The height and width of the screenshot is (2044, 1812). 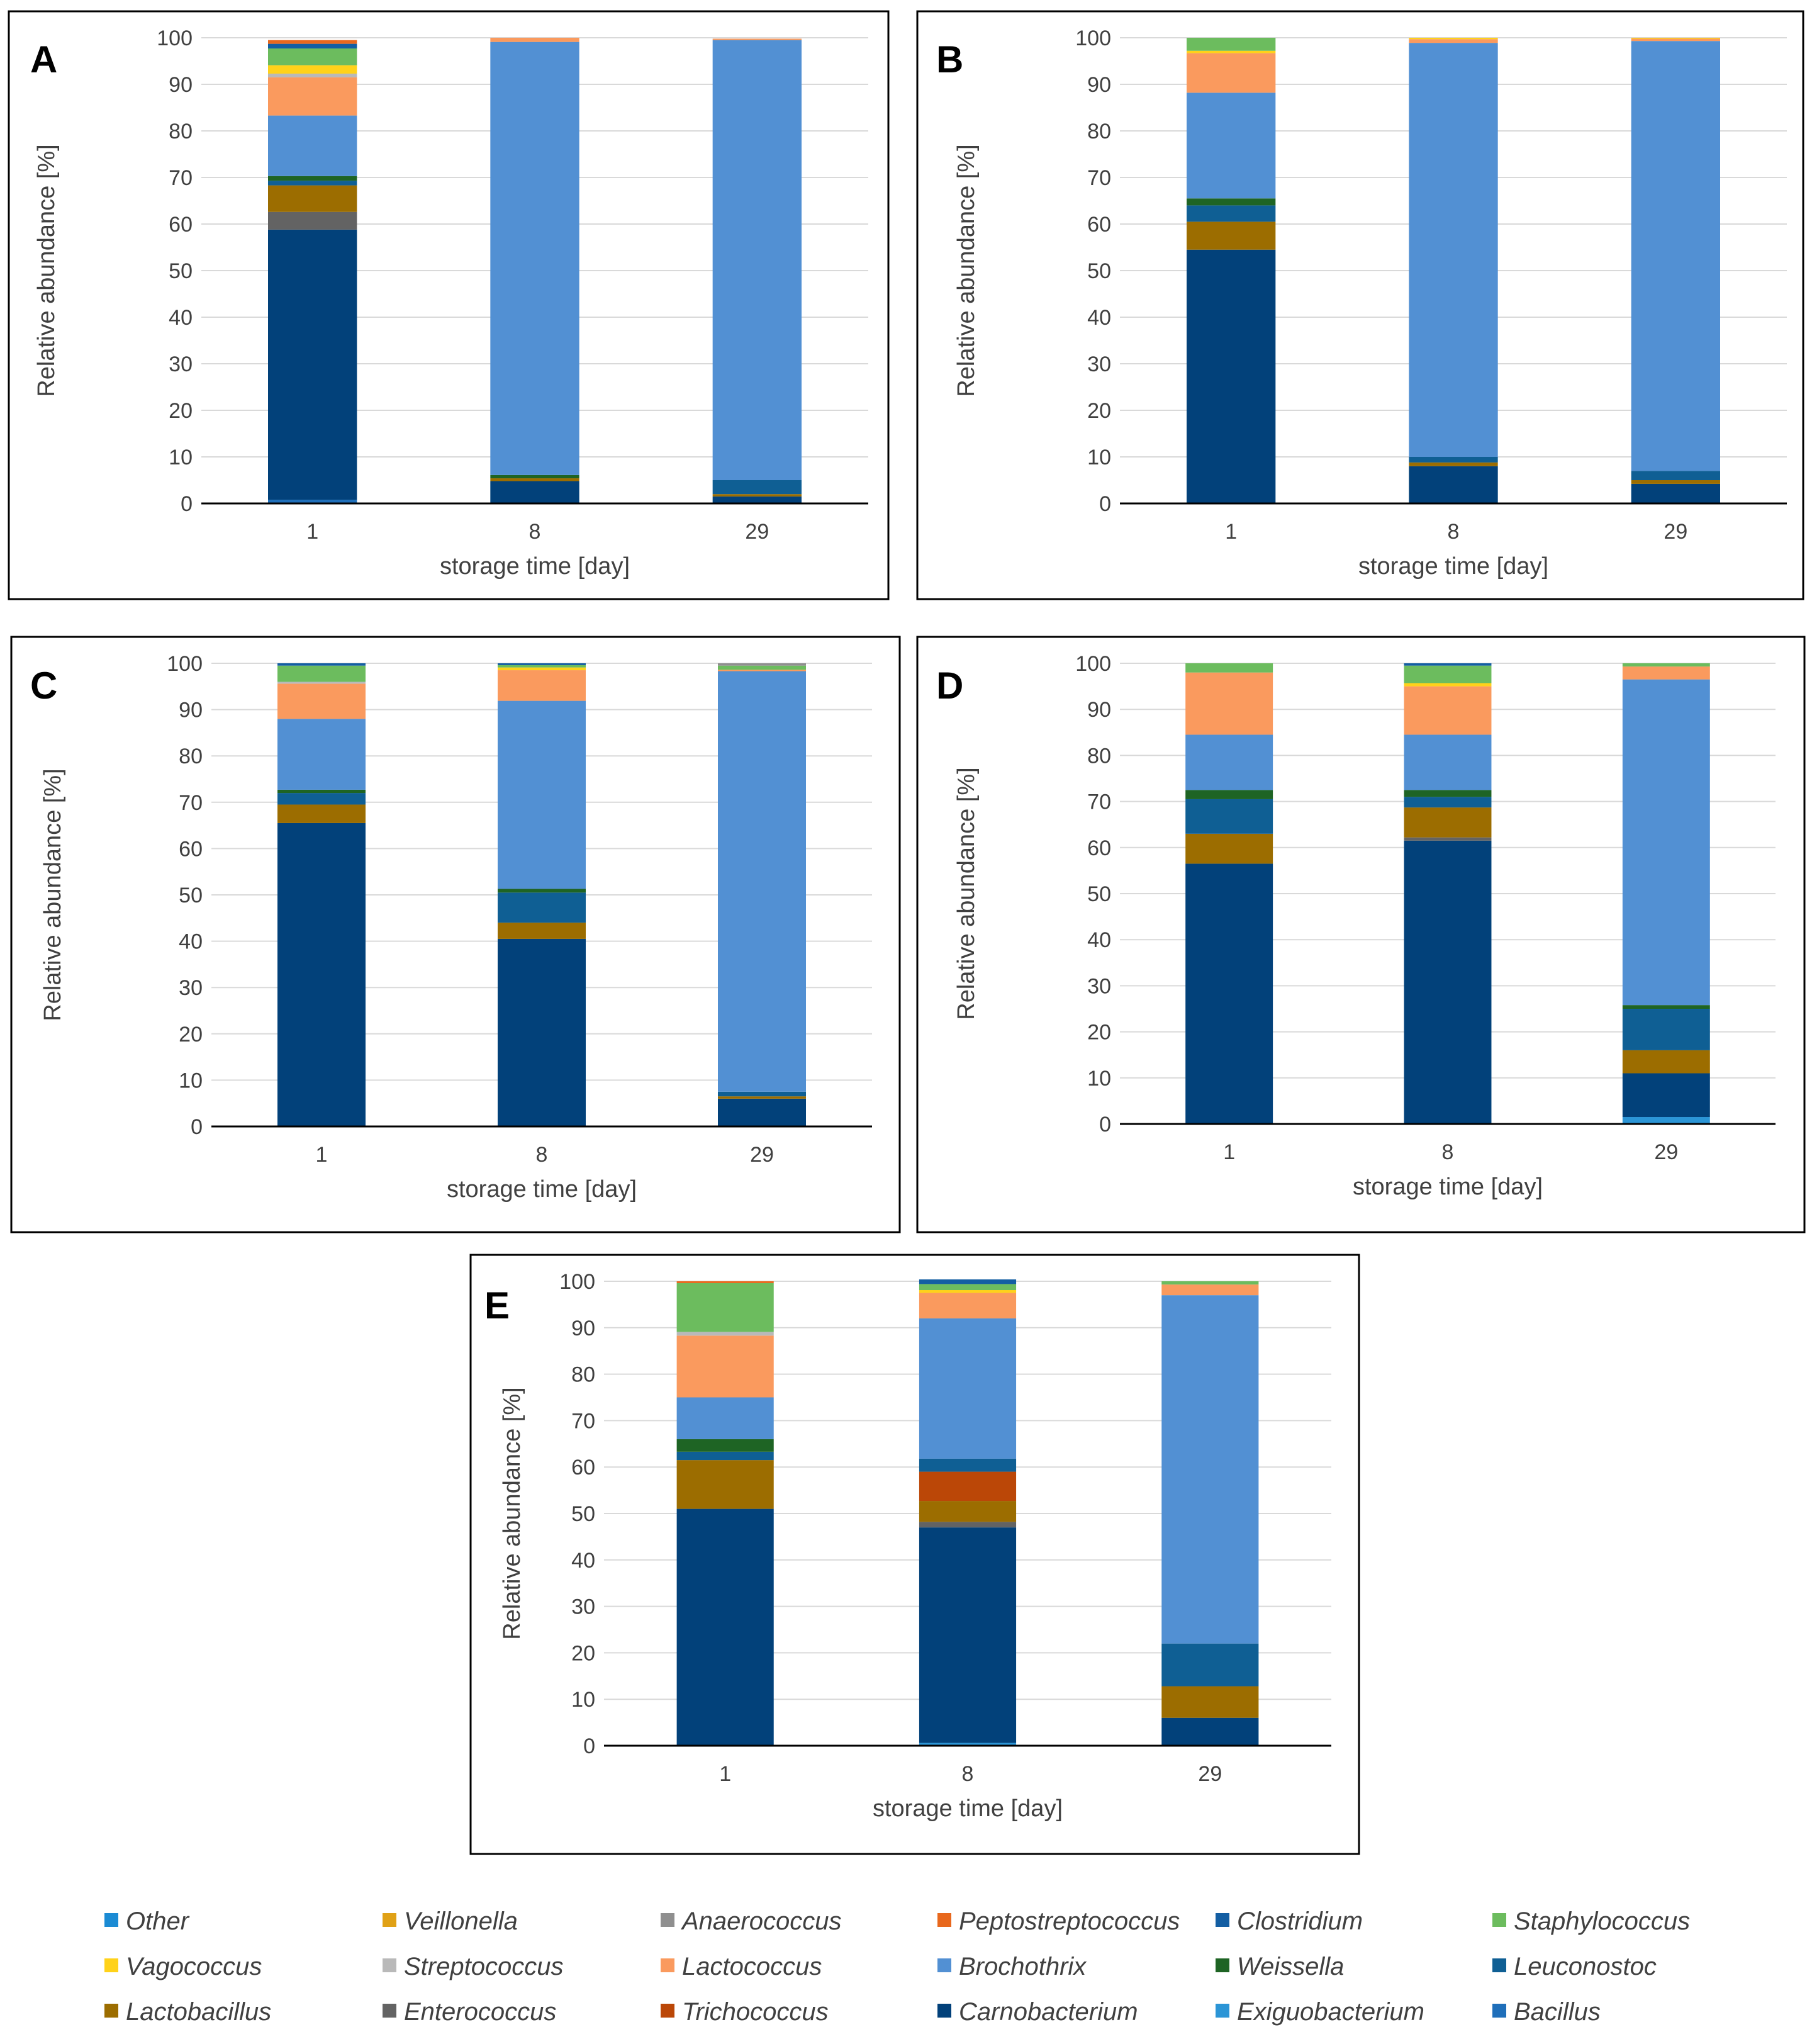 What do you see at coordinates (1058, 1921) in the screenshot?
I see `legend-item-peptostreptococcus: Peptostreptococcus` at bounding box center [1058, 1921].